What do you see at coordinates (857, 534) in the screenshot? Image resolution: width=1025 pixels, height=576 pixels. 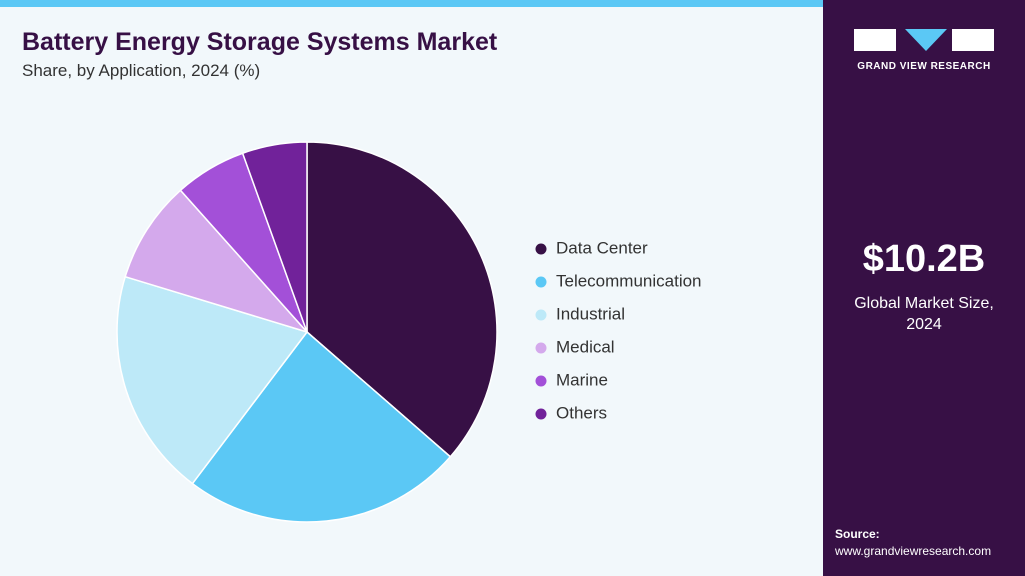 I see `source-label: Source:` at bounding box center [857, 534].